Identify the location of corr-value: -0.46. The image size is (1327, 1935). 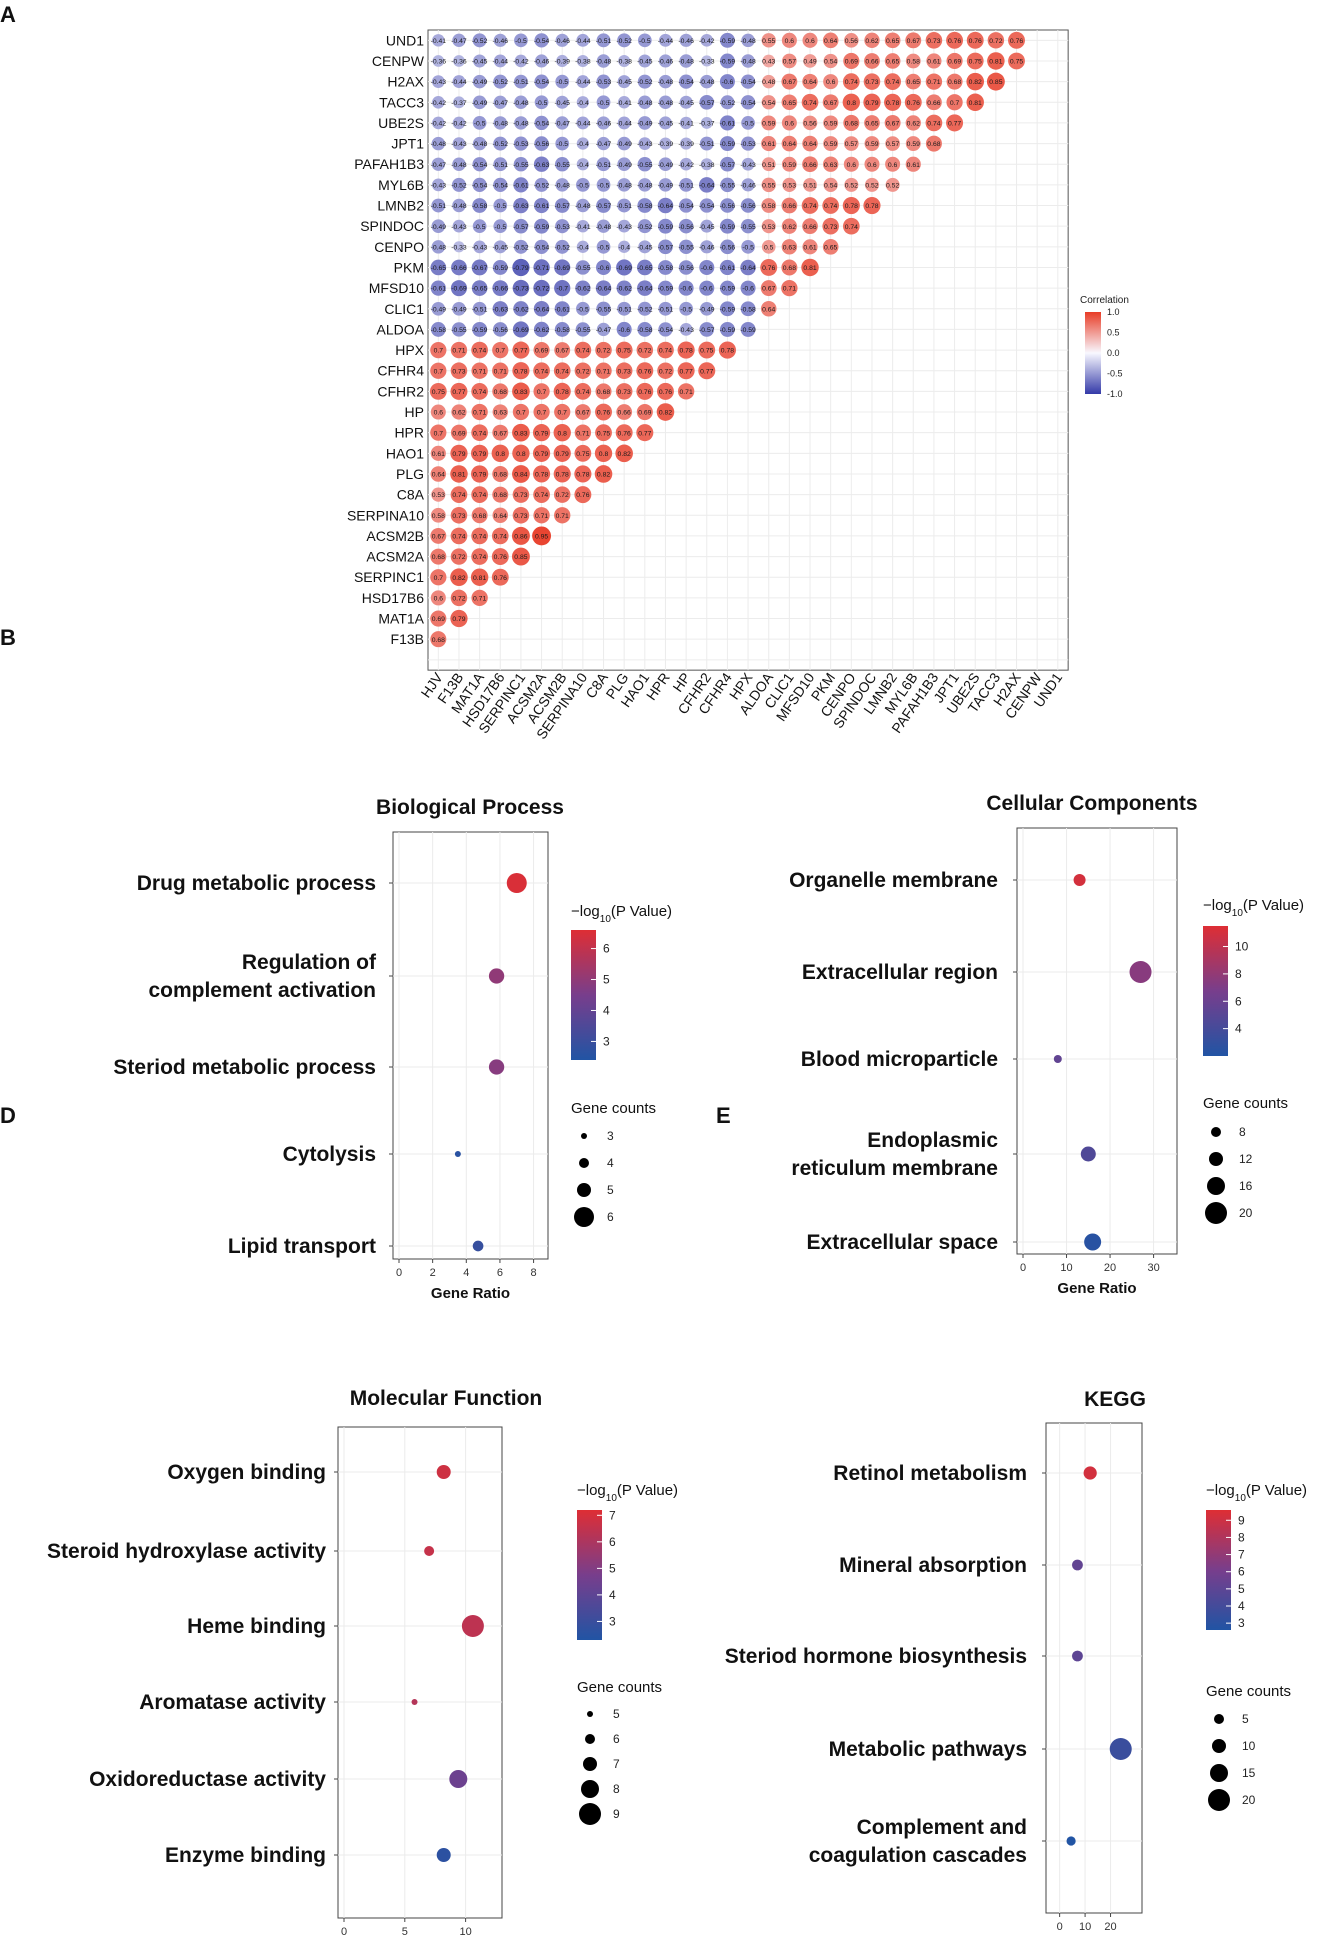
(542, 62).